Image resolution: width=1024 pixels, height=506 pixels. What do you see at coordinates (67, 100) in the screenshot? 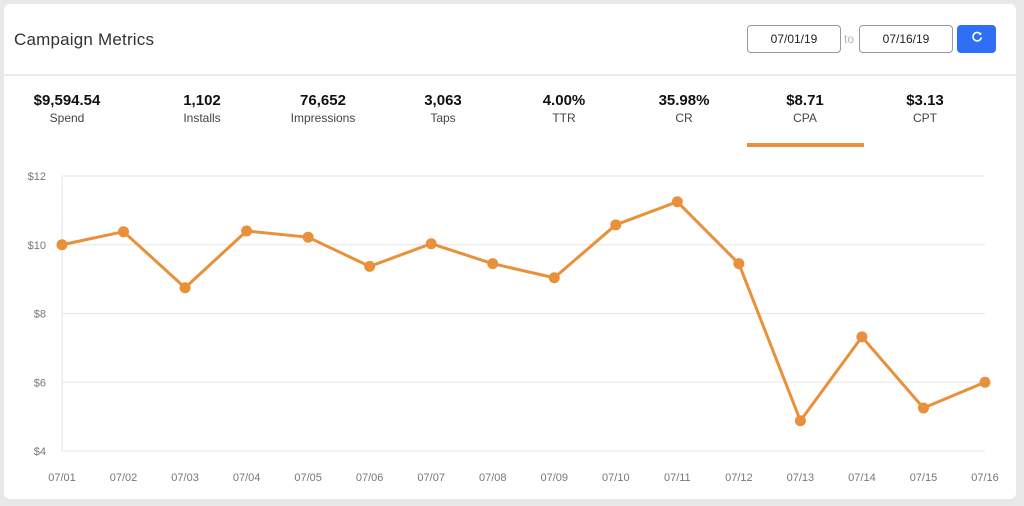
I see `metric-value: $9,594.54` at bounding box center [67, 100].